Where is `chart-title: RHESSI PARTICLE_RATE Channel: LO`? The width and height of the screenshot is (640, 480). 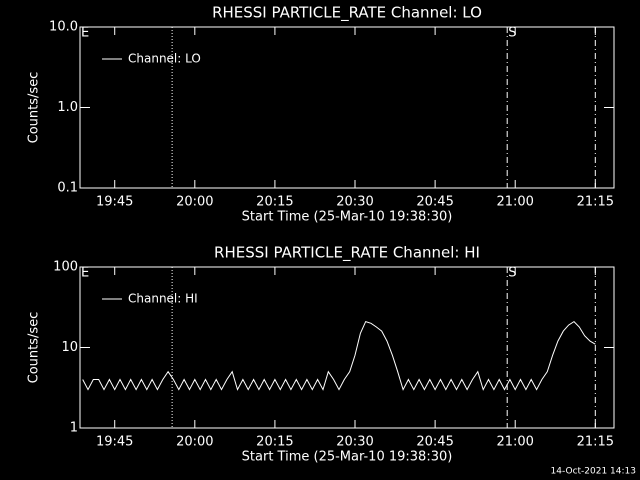 chart-title: RHESSI PARTICLE_RATE Channel: LO is located at coordinates (347, 13).